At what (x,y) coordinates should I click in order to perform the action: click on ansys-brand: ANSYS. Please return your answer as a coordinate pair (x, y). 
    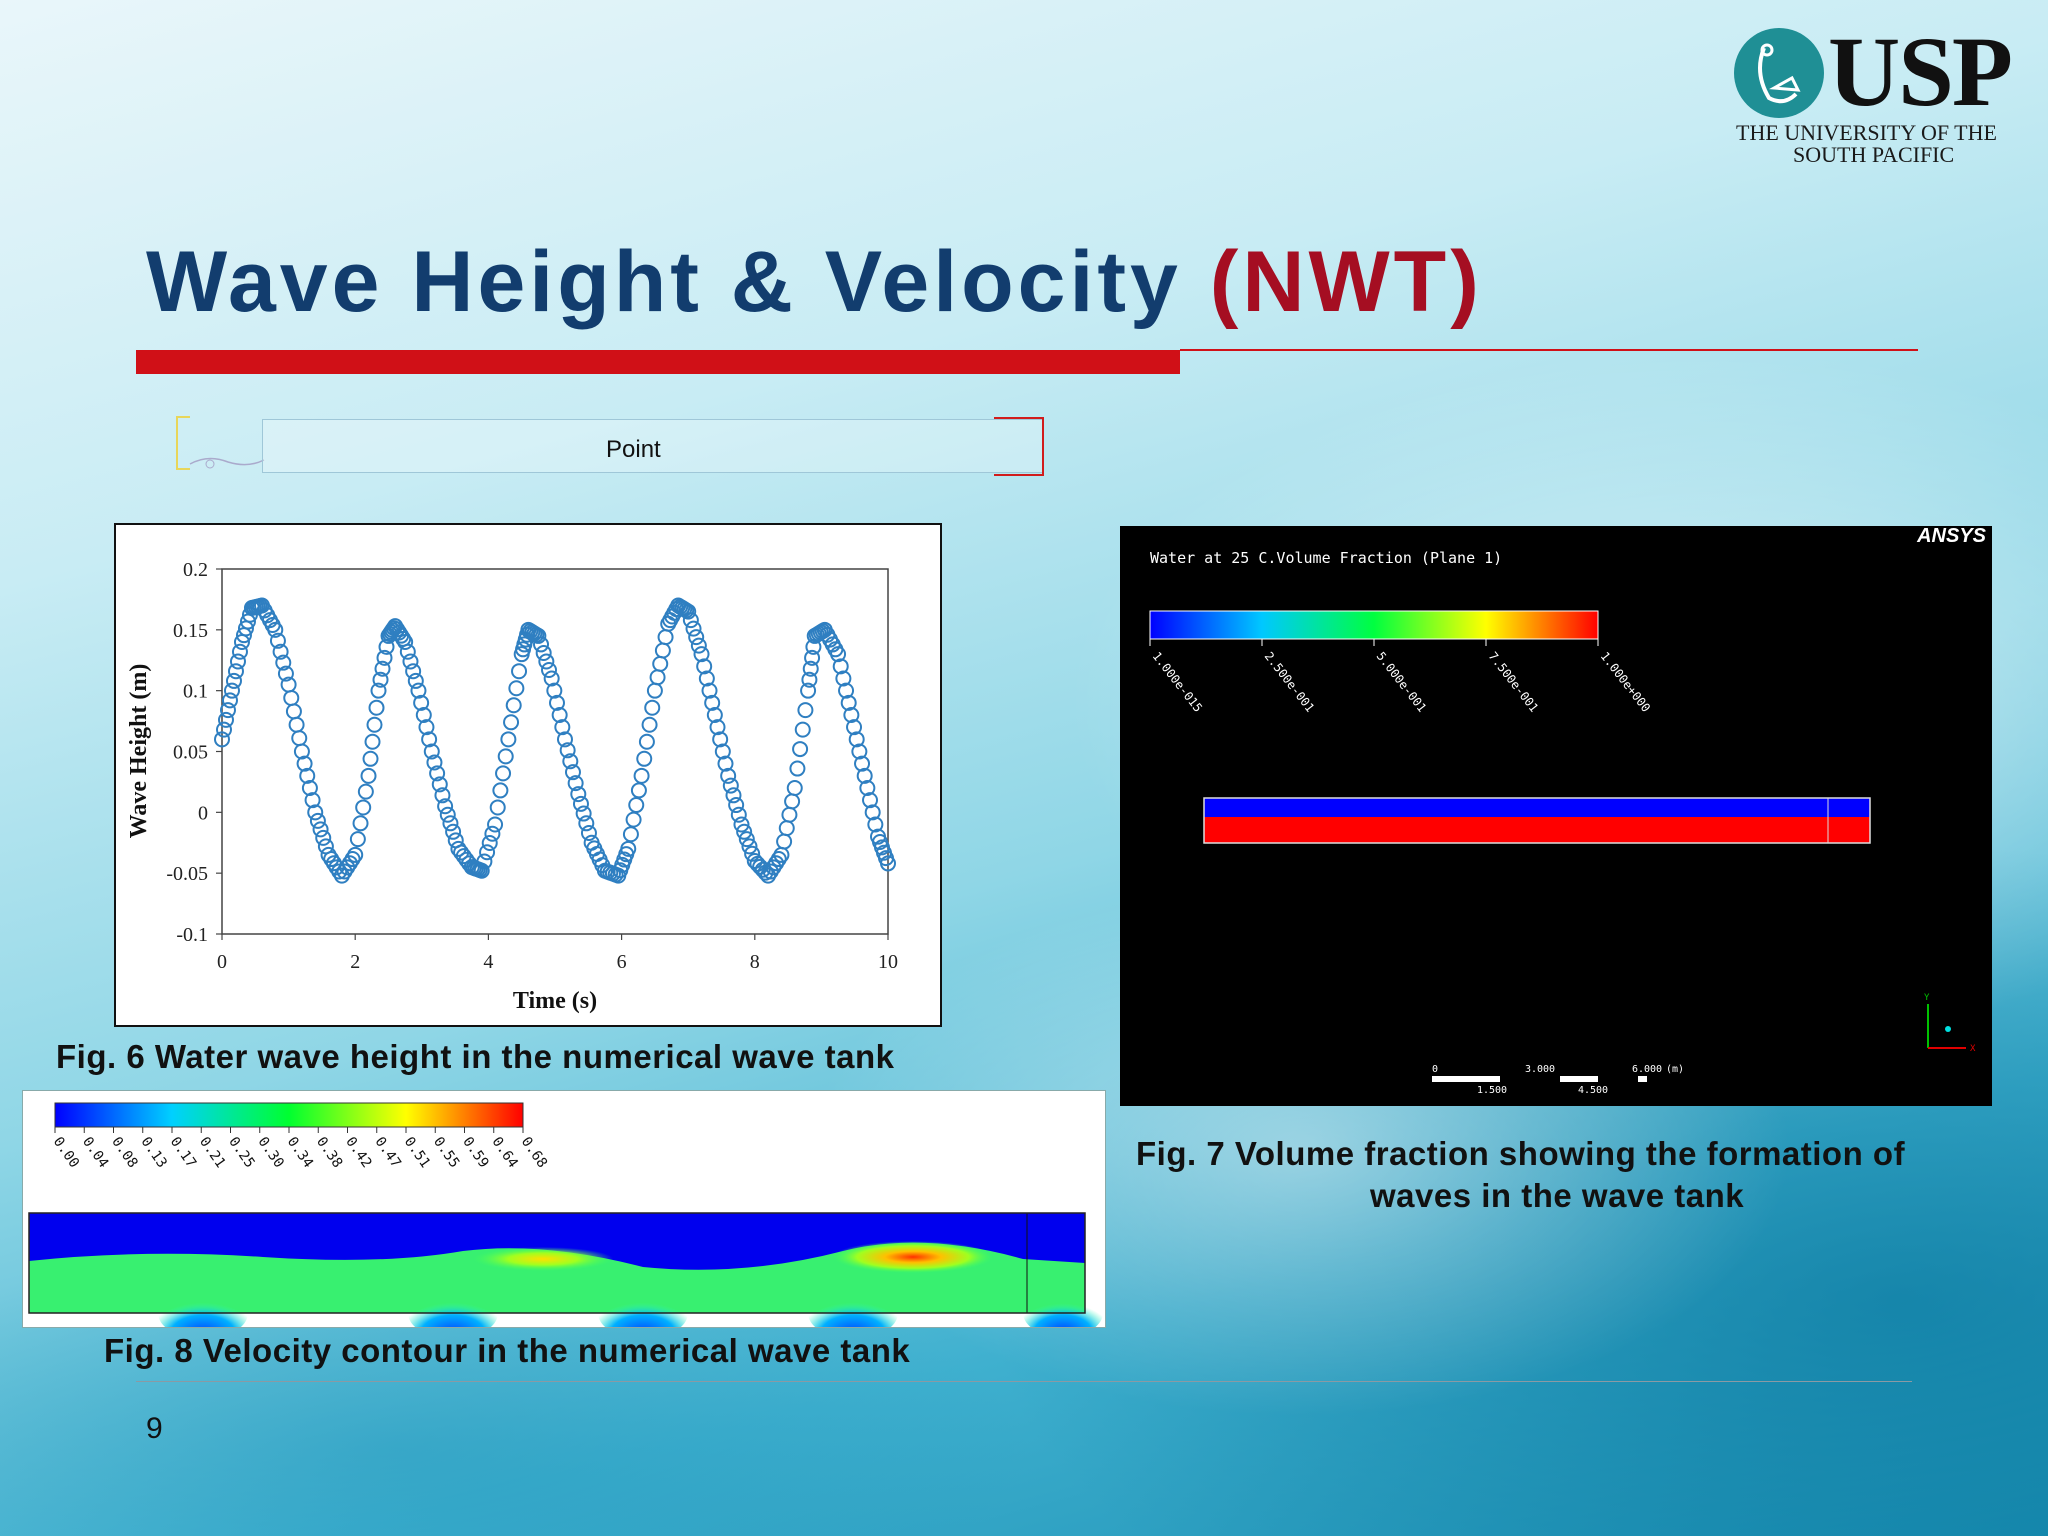
    Looking at the image, I should click on (1951, 536).